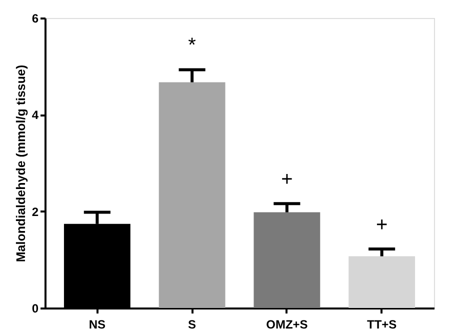 This screenshot has height=334, width=459. What do you see at coordinates (97, 325) in the screenshot?
I see `x-tick-label: NS` at bounding box center [97, 325].